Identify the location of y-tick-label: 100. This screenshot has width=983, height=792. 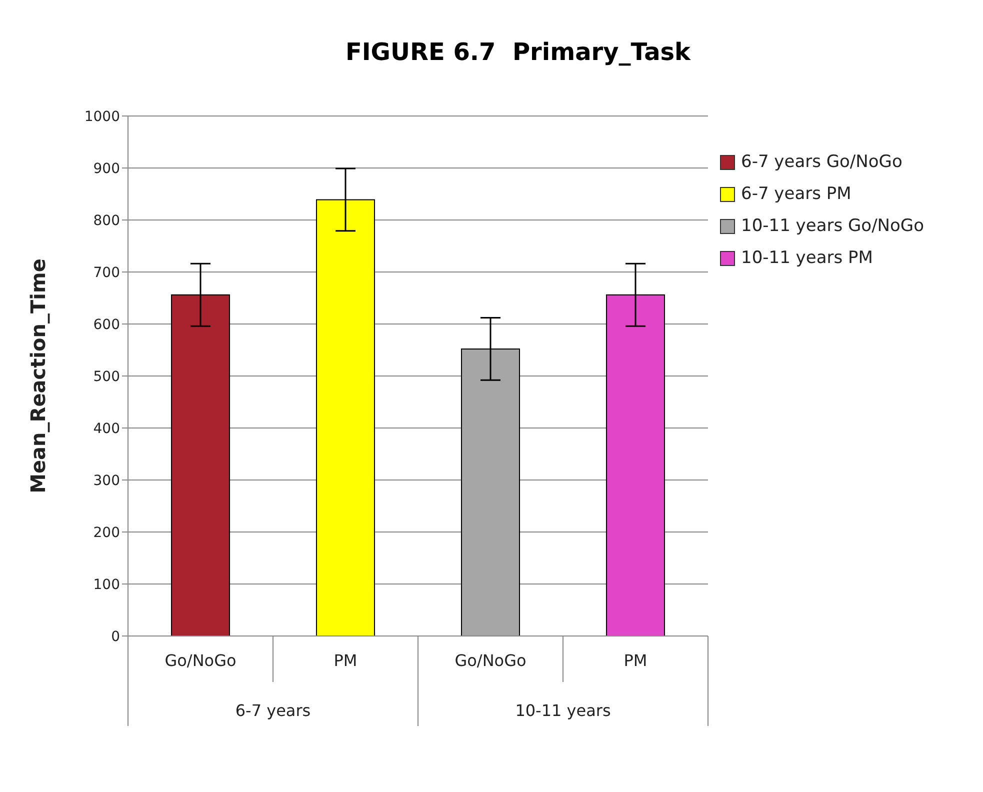
(106, 584).